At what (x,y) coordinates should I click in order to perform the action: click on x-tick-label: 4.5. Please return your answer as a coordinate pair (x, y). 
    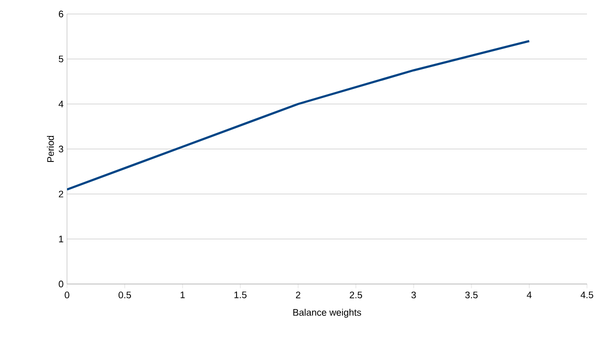
    Looking at the image, I should click on (587, 295).